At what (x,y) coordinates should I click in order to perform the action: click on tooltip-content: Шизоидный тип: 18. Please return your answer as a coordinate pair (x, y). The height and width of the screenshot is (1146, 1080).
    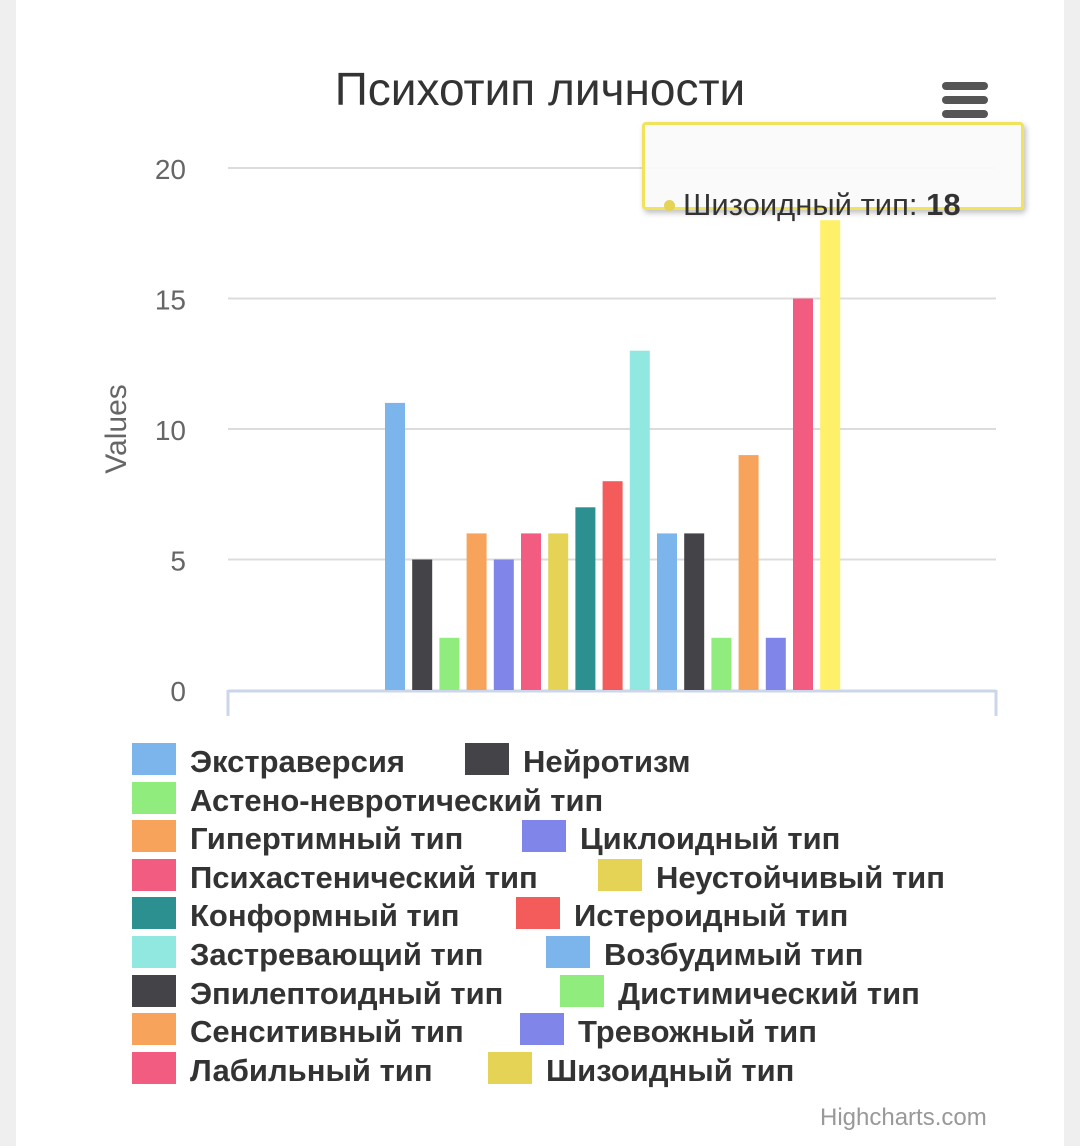
    Looking at the image, I should click on (812, 205).